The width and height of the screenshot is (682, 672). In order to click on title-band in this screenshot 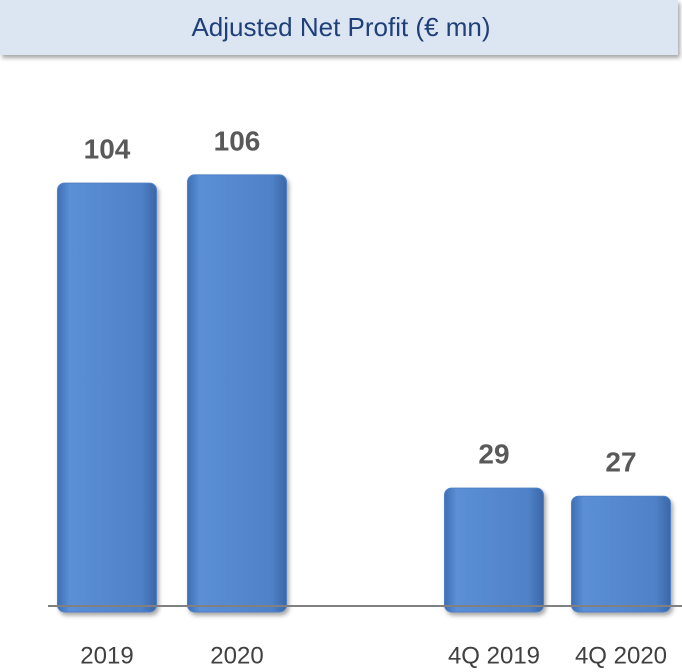, I will do `click(339, 27)`.